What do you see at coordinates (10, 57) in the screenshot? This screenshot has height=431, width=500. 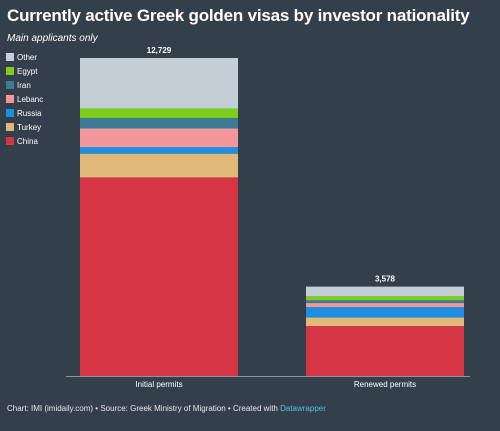 I see `legend-swatch-other` at bounding box center [10, 57].